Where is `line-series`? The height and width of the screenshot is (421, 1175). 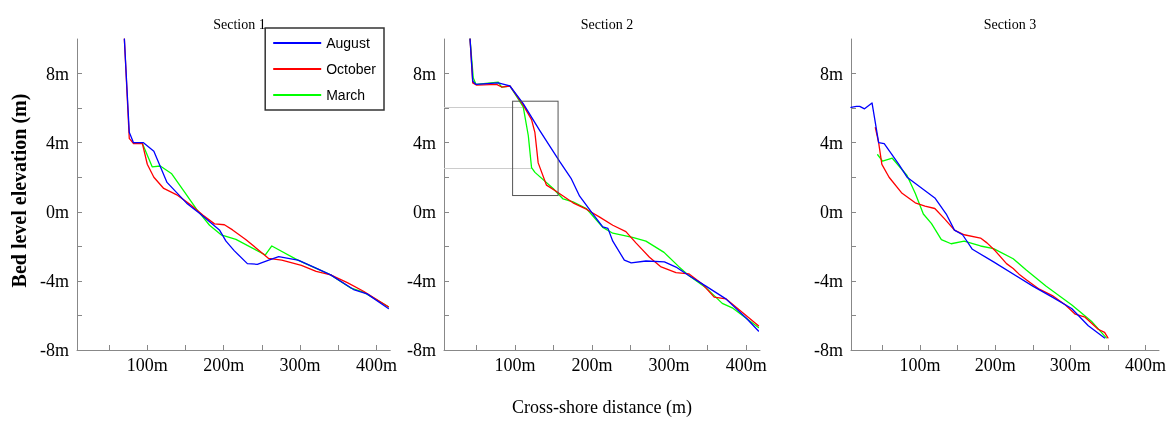 line-series is located at coordinates (978, 220).